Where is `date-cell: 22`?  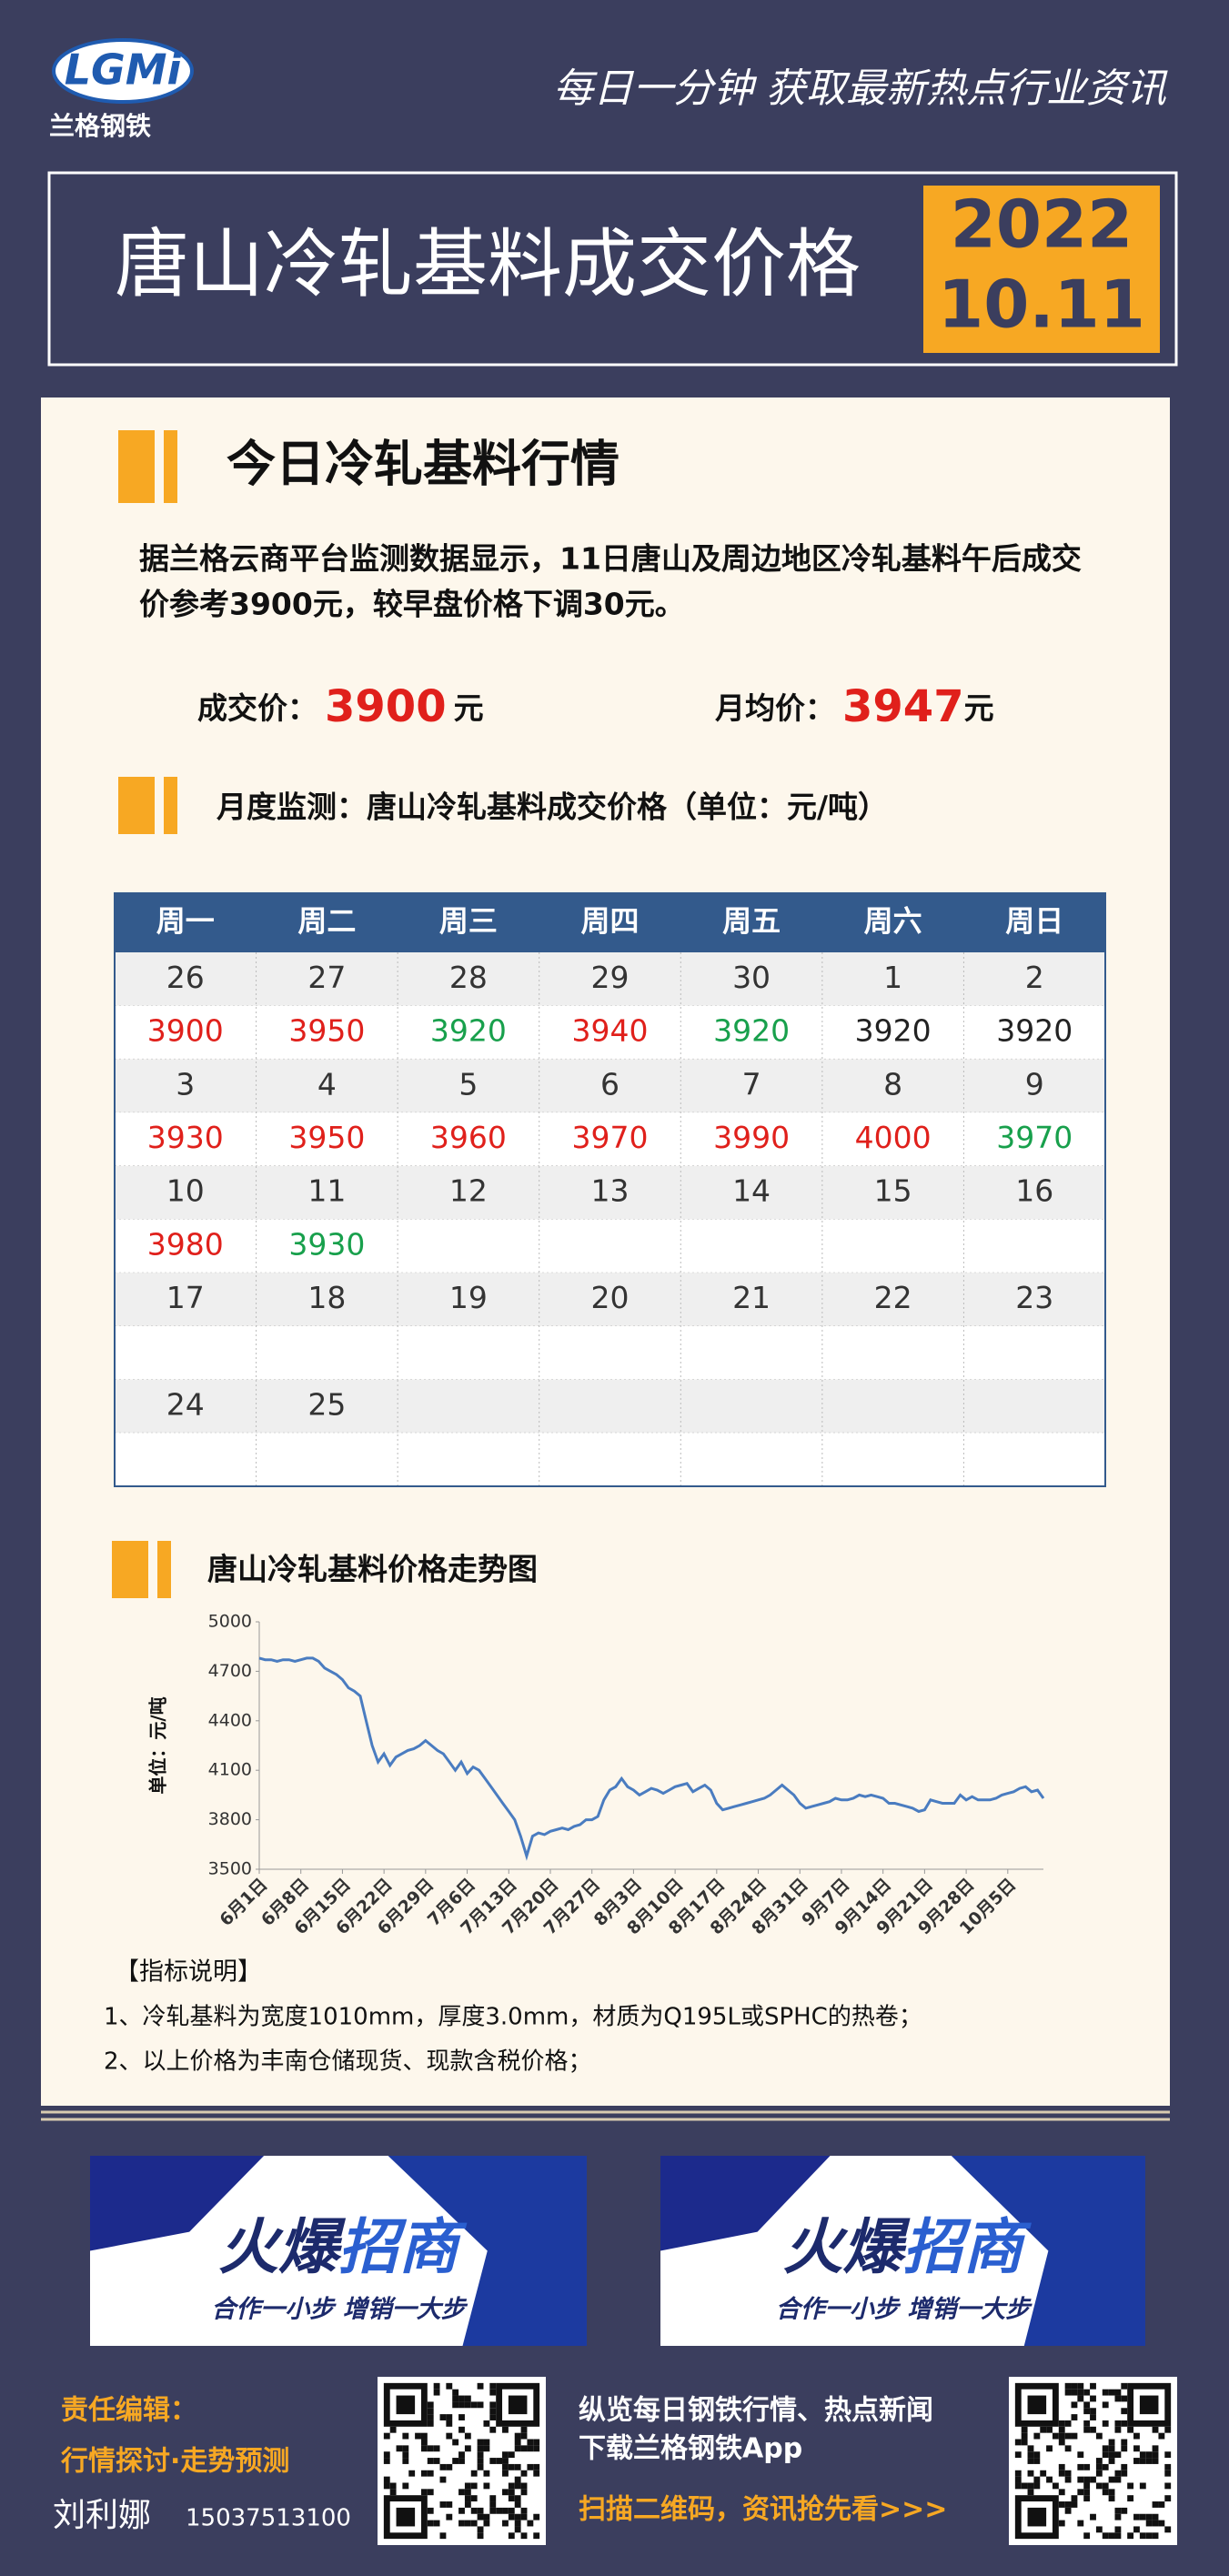
date-cell: 22 is located at coordinates (893, 1297).